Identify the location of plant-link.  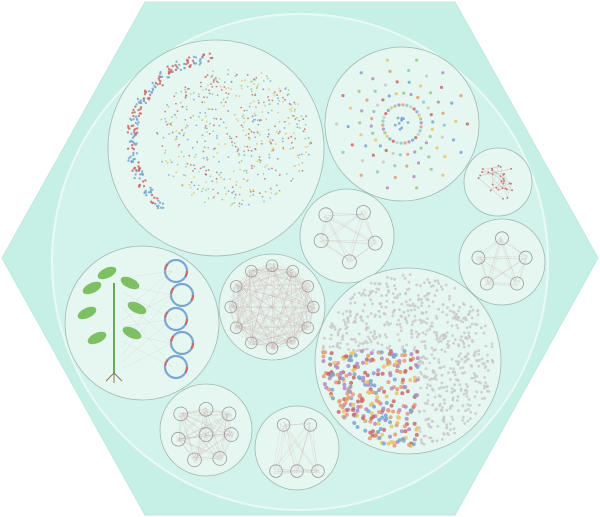
(147, 305).